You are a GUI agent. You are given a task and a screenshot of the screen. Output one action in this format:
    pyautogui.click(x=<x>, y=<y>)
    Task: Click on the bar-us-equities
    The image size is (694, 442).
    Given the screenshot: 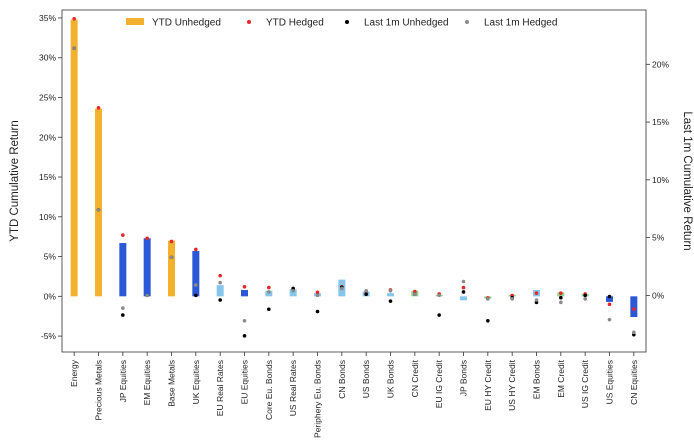 What is the action you would take?
    pyautogui.click(x=609, y=299)
    